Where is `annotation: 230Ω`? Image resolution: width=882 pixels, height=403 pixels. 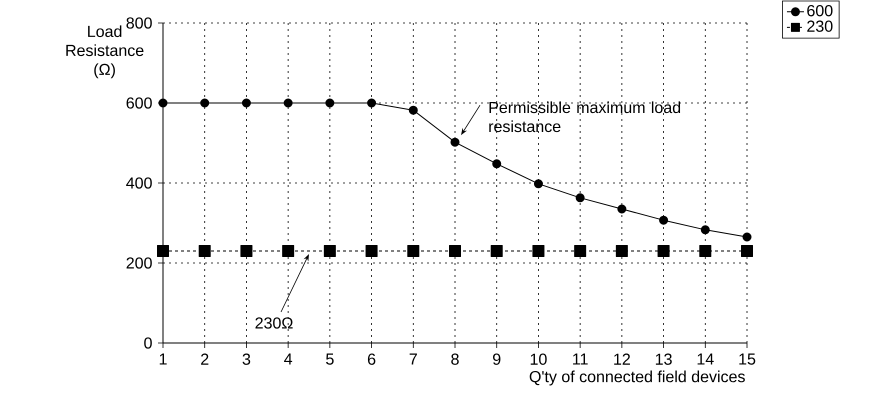
annotation: 230Ω is located at coordinates (274, 323).